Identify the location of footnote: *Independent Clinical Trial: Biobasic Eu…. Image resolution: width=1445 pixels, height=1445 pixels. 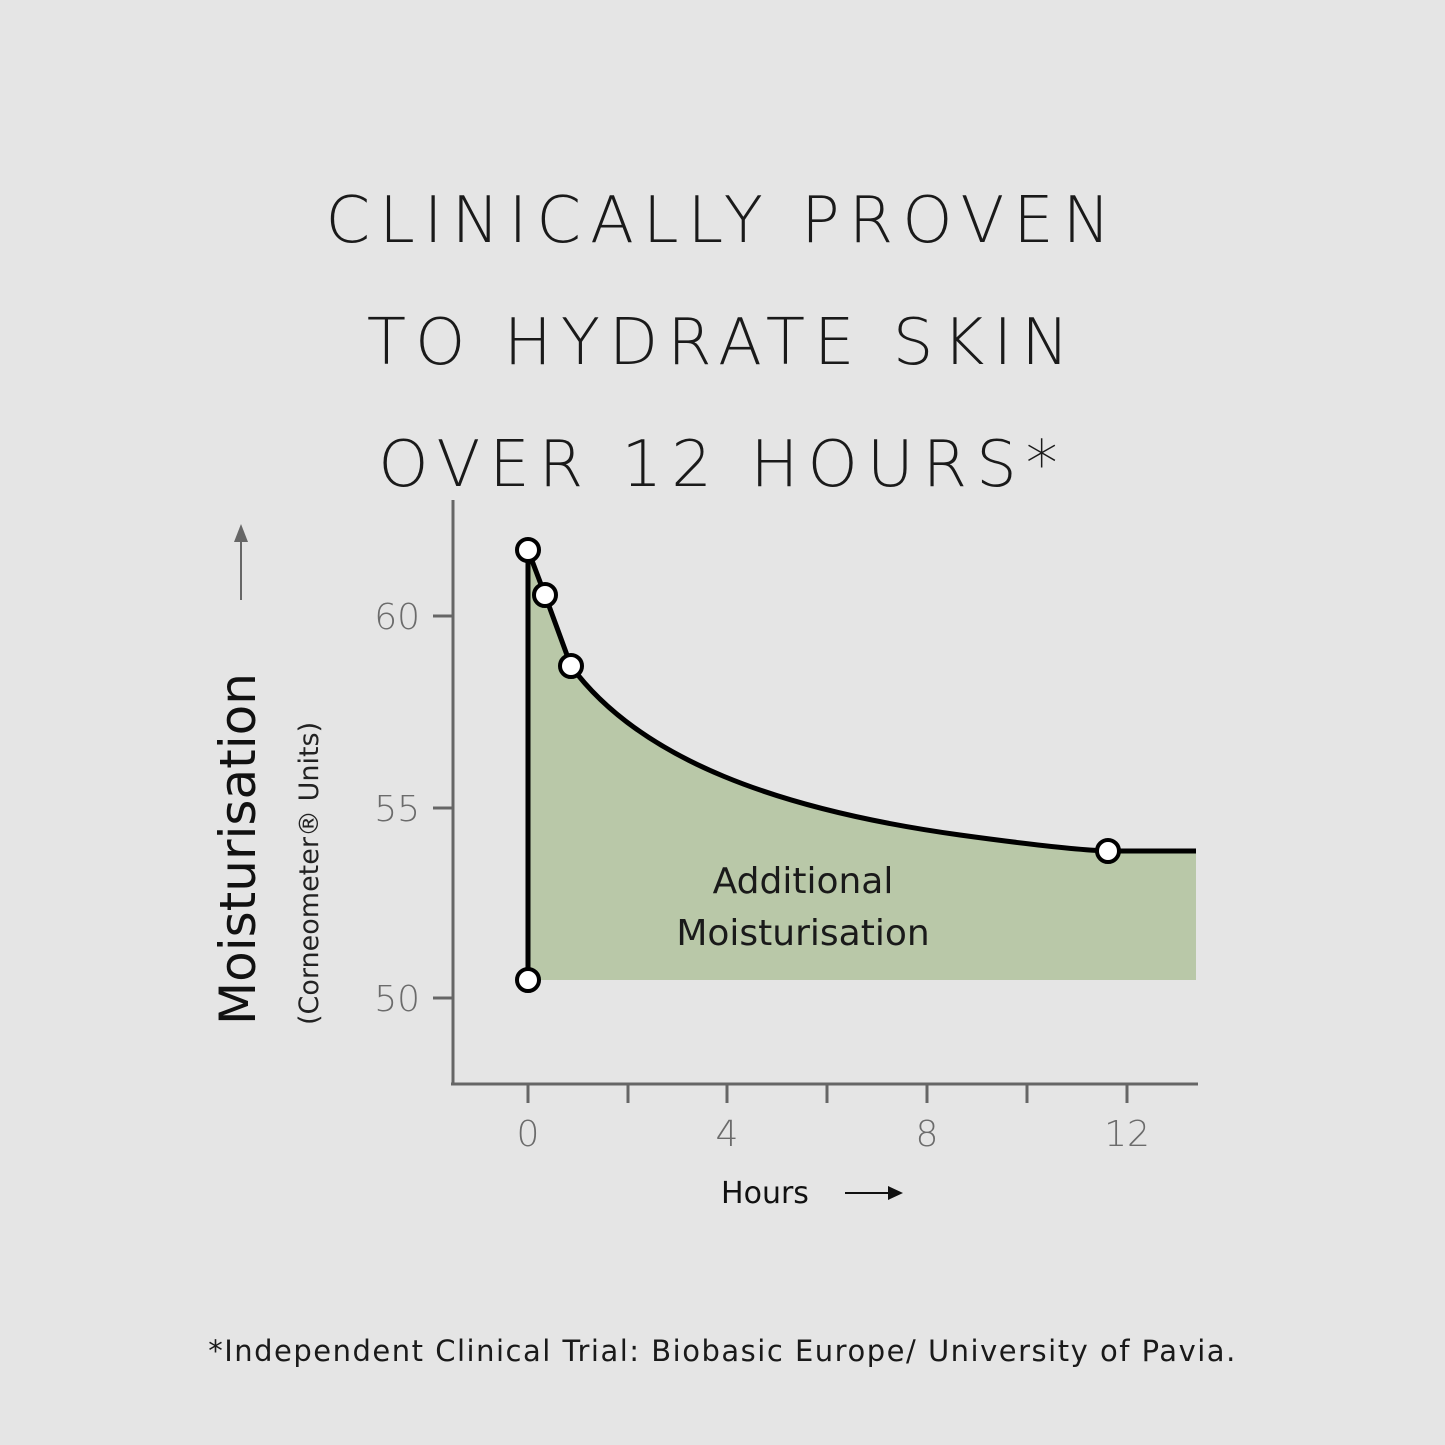
(722, 1351).